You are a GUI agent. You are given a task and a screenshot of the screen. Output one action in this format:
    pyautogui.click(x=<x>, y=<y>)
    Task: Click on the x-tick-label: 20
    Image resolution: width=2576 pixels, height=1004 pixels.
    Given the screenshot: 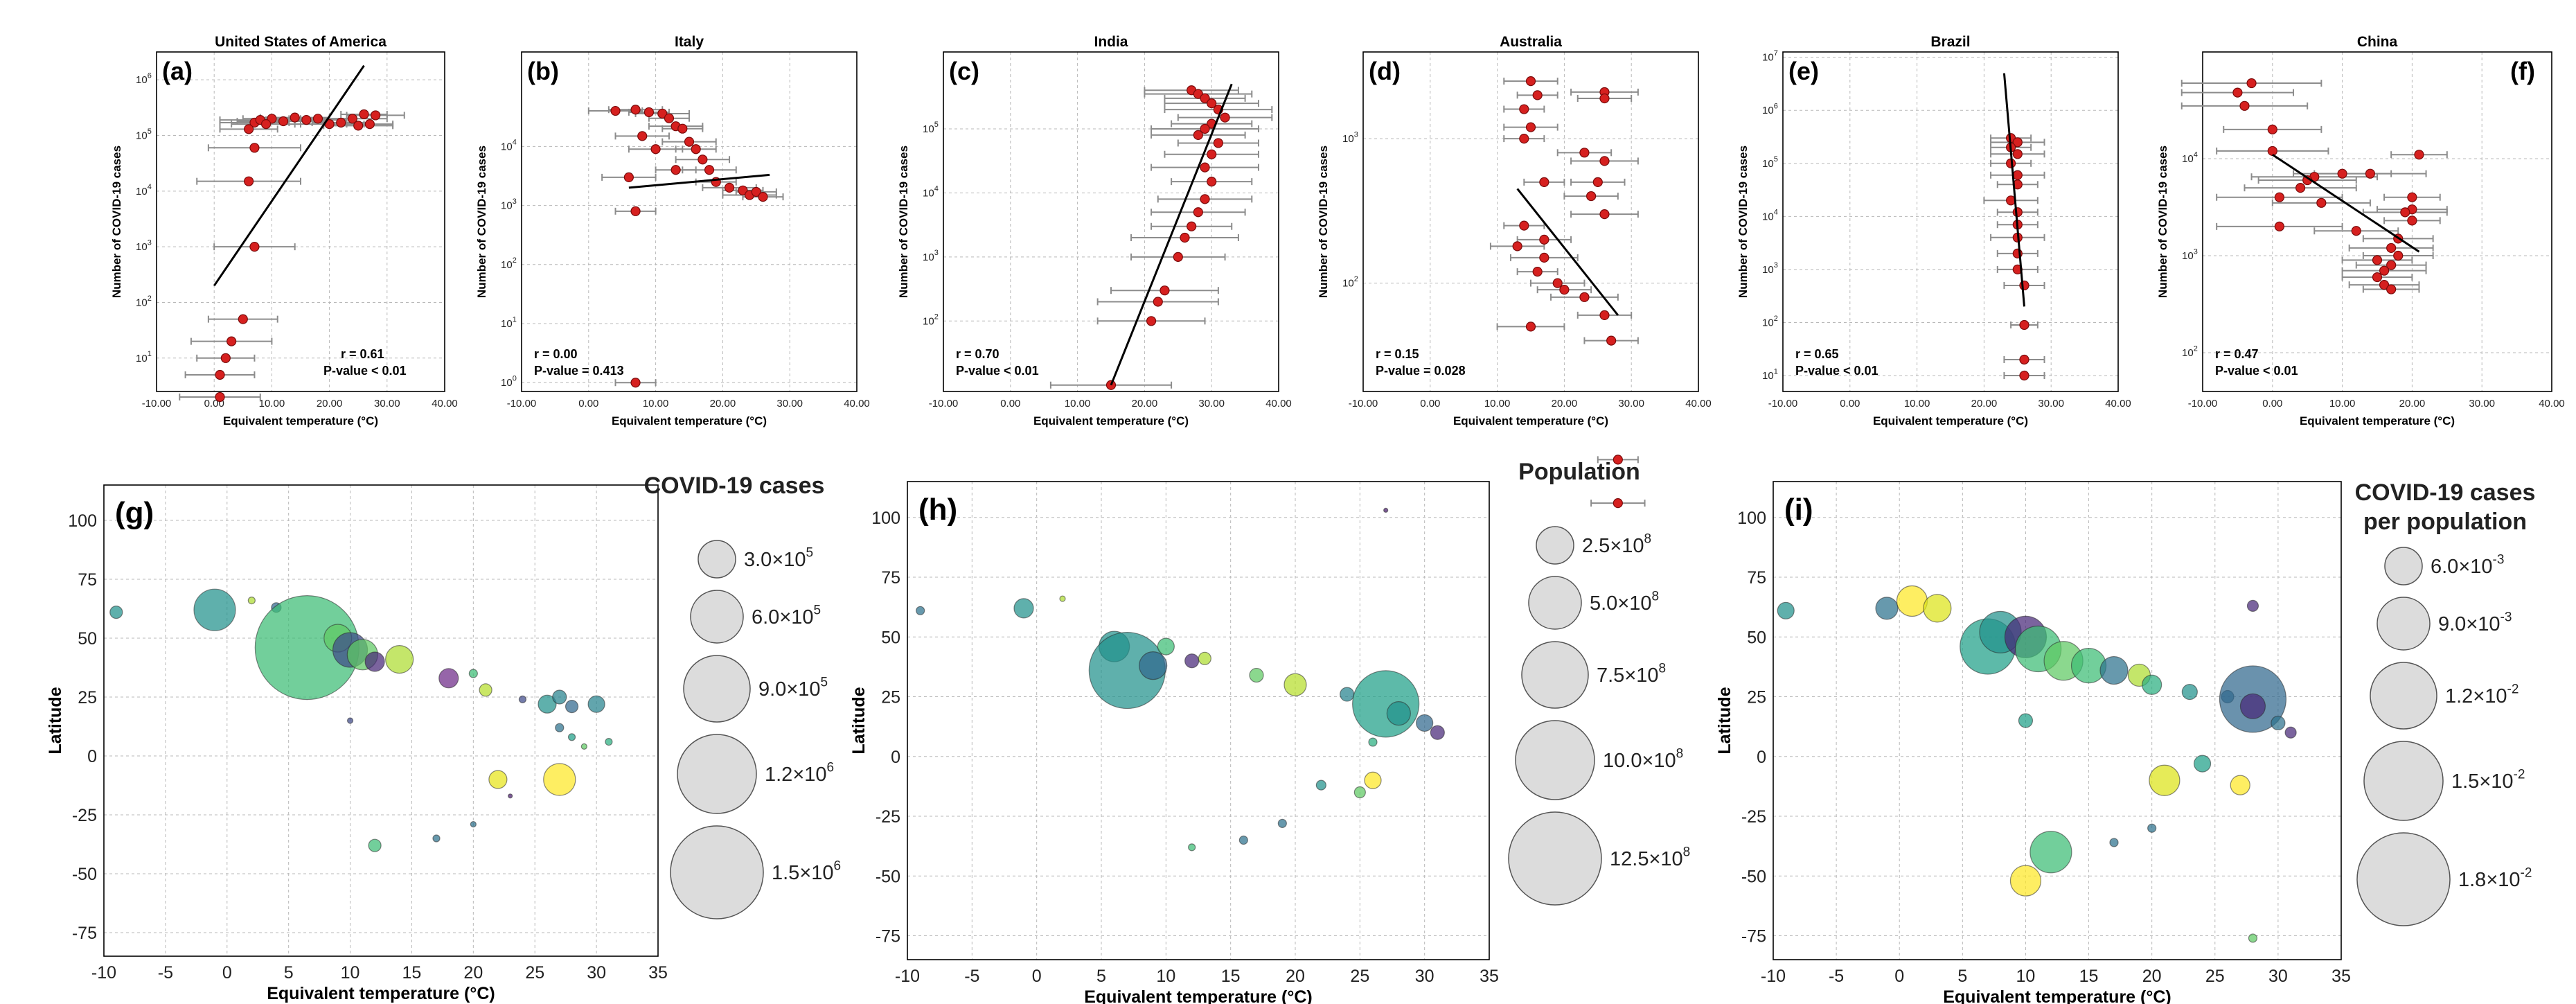 What is the action you would take?
    pyautogui.click(x=473, y=973)
    